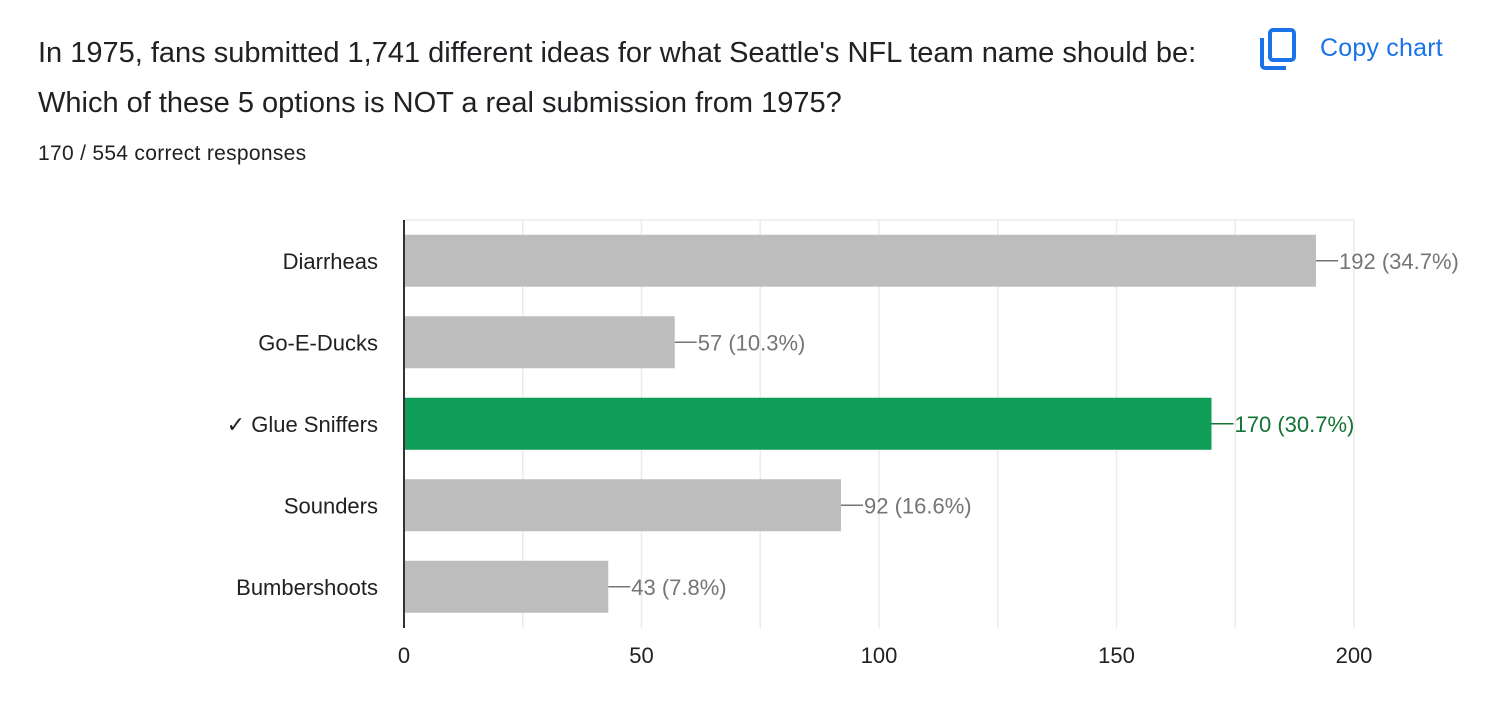 This screenshot has width=1504, height=708. I want to click on copy-chart-button: Copy chart, so click(1350, 48).